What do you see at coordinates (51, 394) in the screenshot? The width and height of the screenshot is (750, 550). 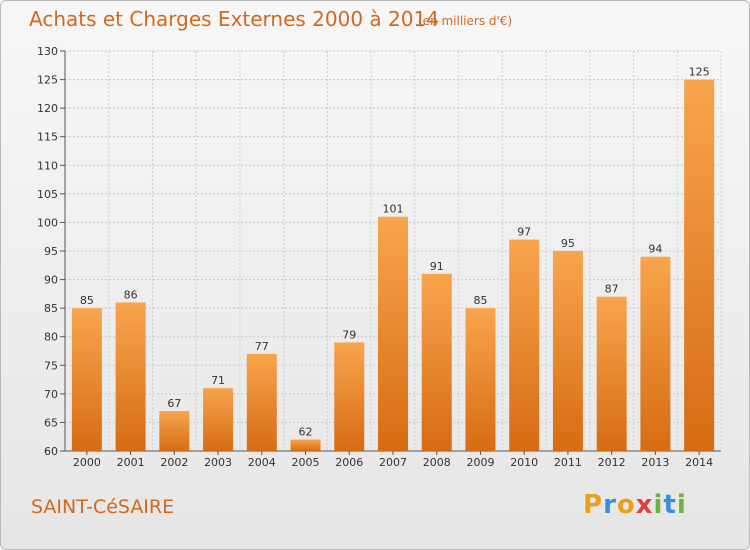 I see `y-tick-label: 70` at bounding box center [51, 394].